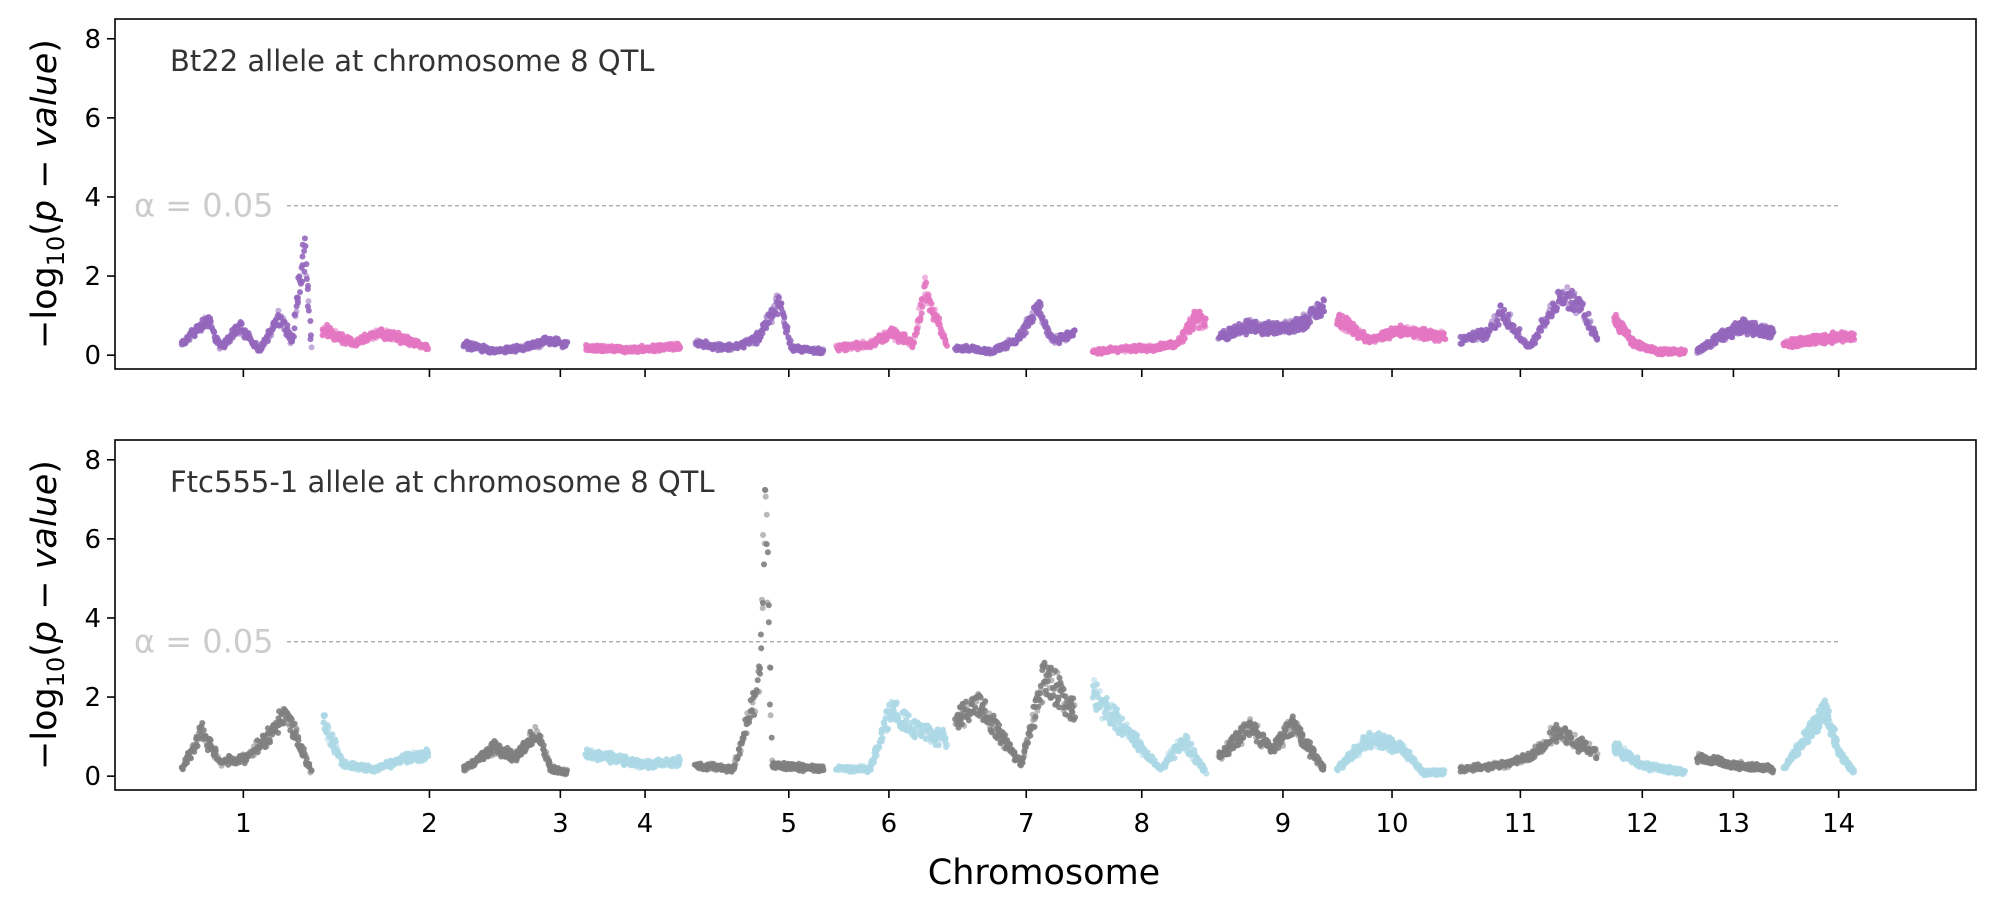 This screenshot has width=1993, height=911. I want to click on y-tick-label: 0, so click(92, 356).